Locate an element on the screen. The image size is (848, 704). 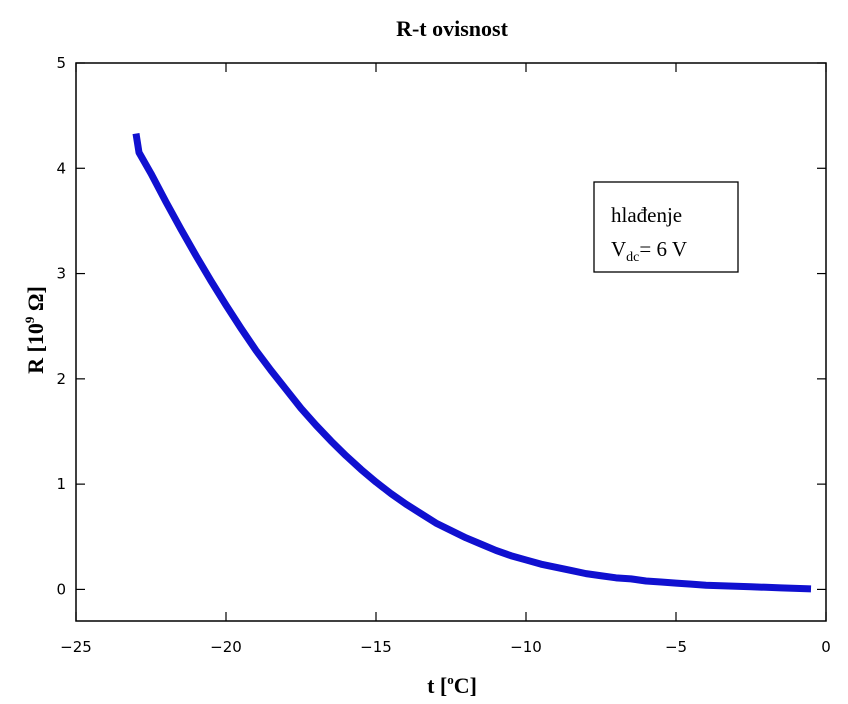
x-axis-label: t [oC] is located at coordinates (452, 685).